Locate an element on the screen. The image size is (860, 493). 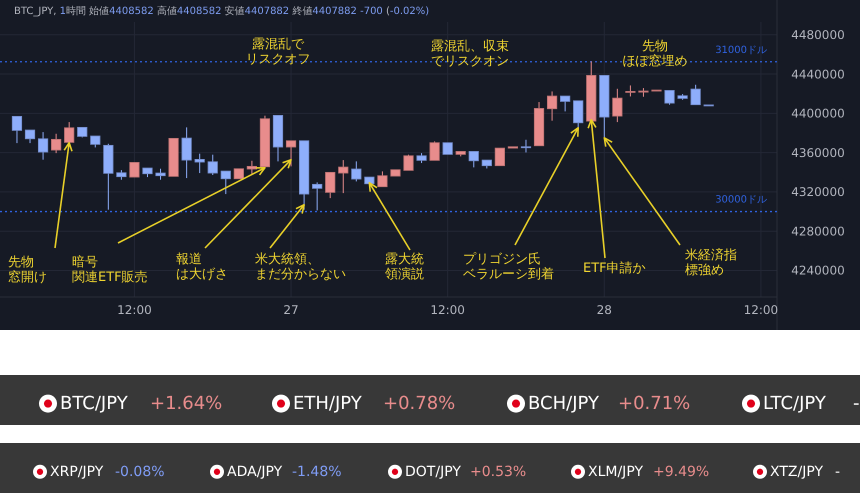
annotation: 先物ほぼ窓埋め is located at coordinates (655, 54).